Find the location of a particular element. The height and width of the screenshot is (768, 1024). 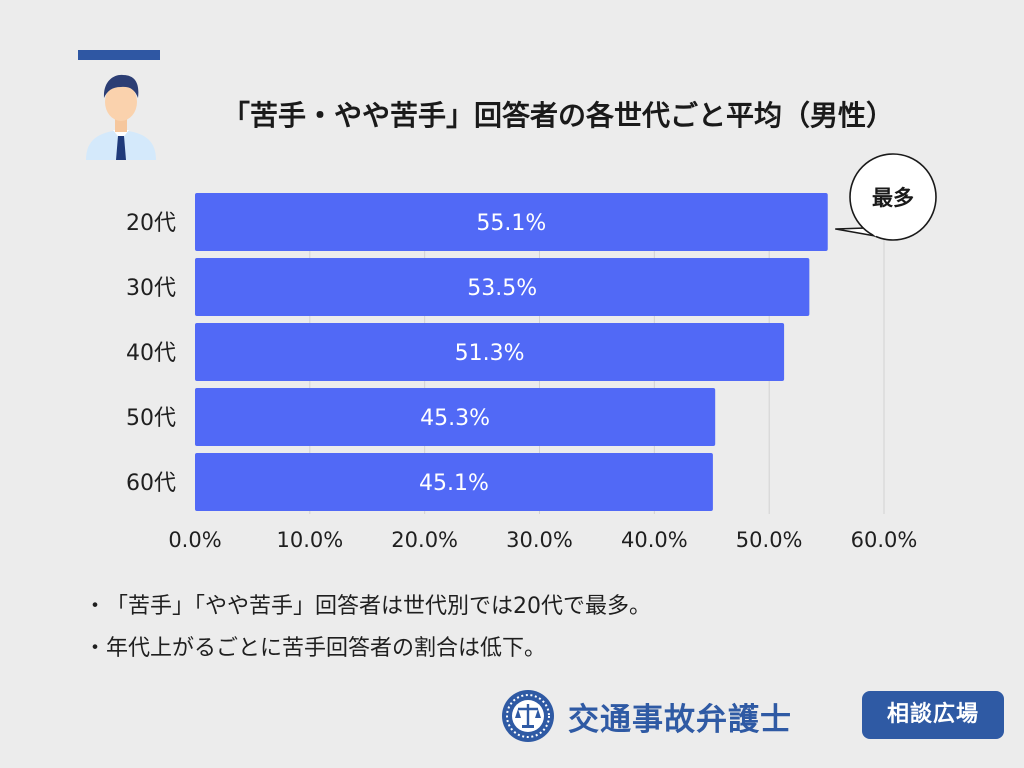

logo-name: 交通事故弁護士 is located at coordinates (680, 720).